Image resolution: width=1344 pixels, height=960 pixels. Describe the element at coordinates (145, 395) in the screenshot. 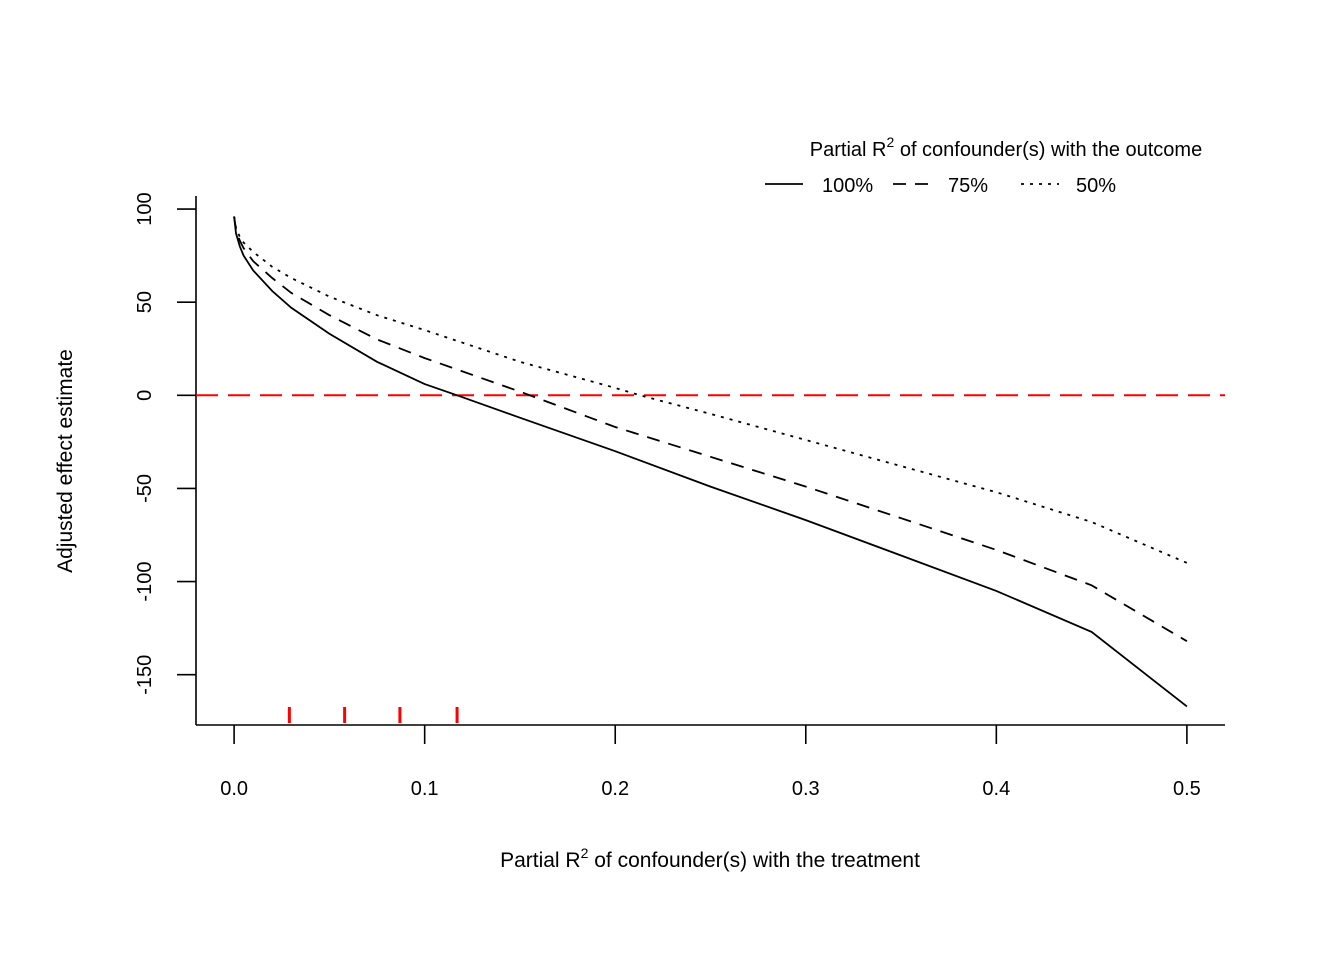

I see `y-tick-label: 0` at that location.